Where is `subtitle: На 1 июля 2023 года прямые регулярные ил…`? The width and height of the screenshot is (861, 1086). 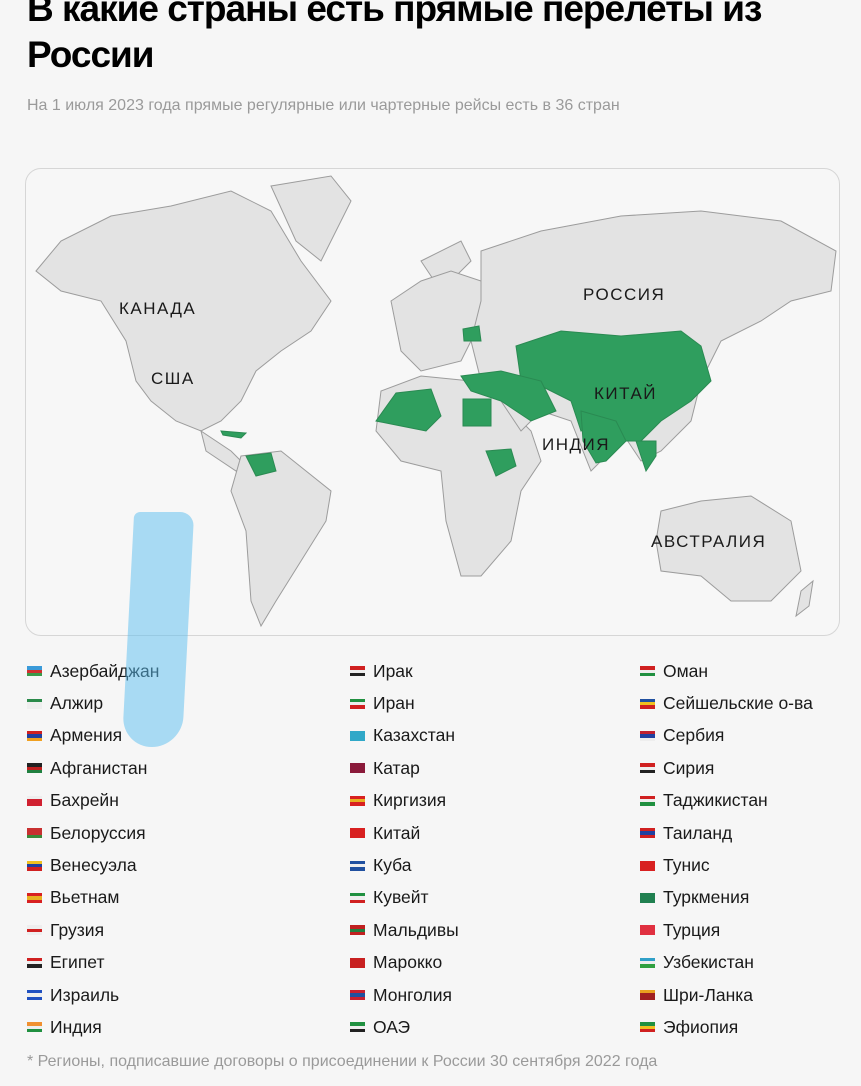
subtitle: На 1 июля 2023 года прямые регулярные ил… is located at coordinates (323, 105).